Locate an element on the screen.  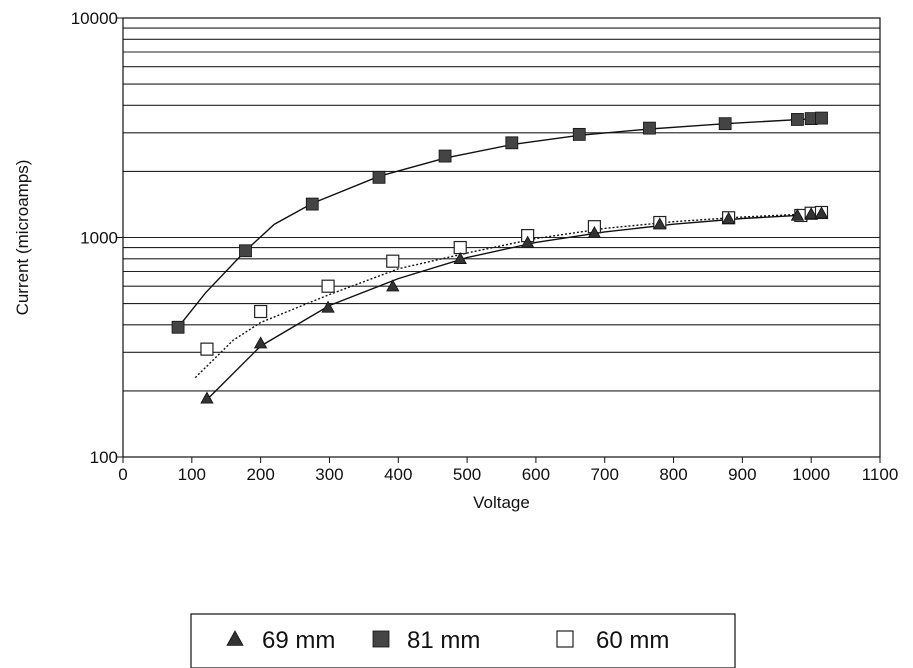
legend: 69 mm 81 mm 60 mm is located at coordinates (463, 640).